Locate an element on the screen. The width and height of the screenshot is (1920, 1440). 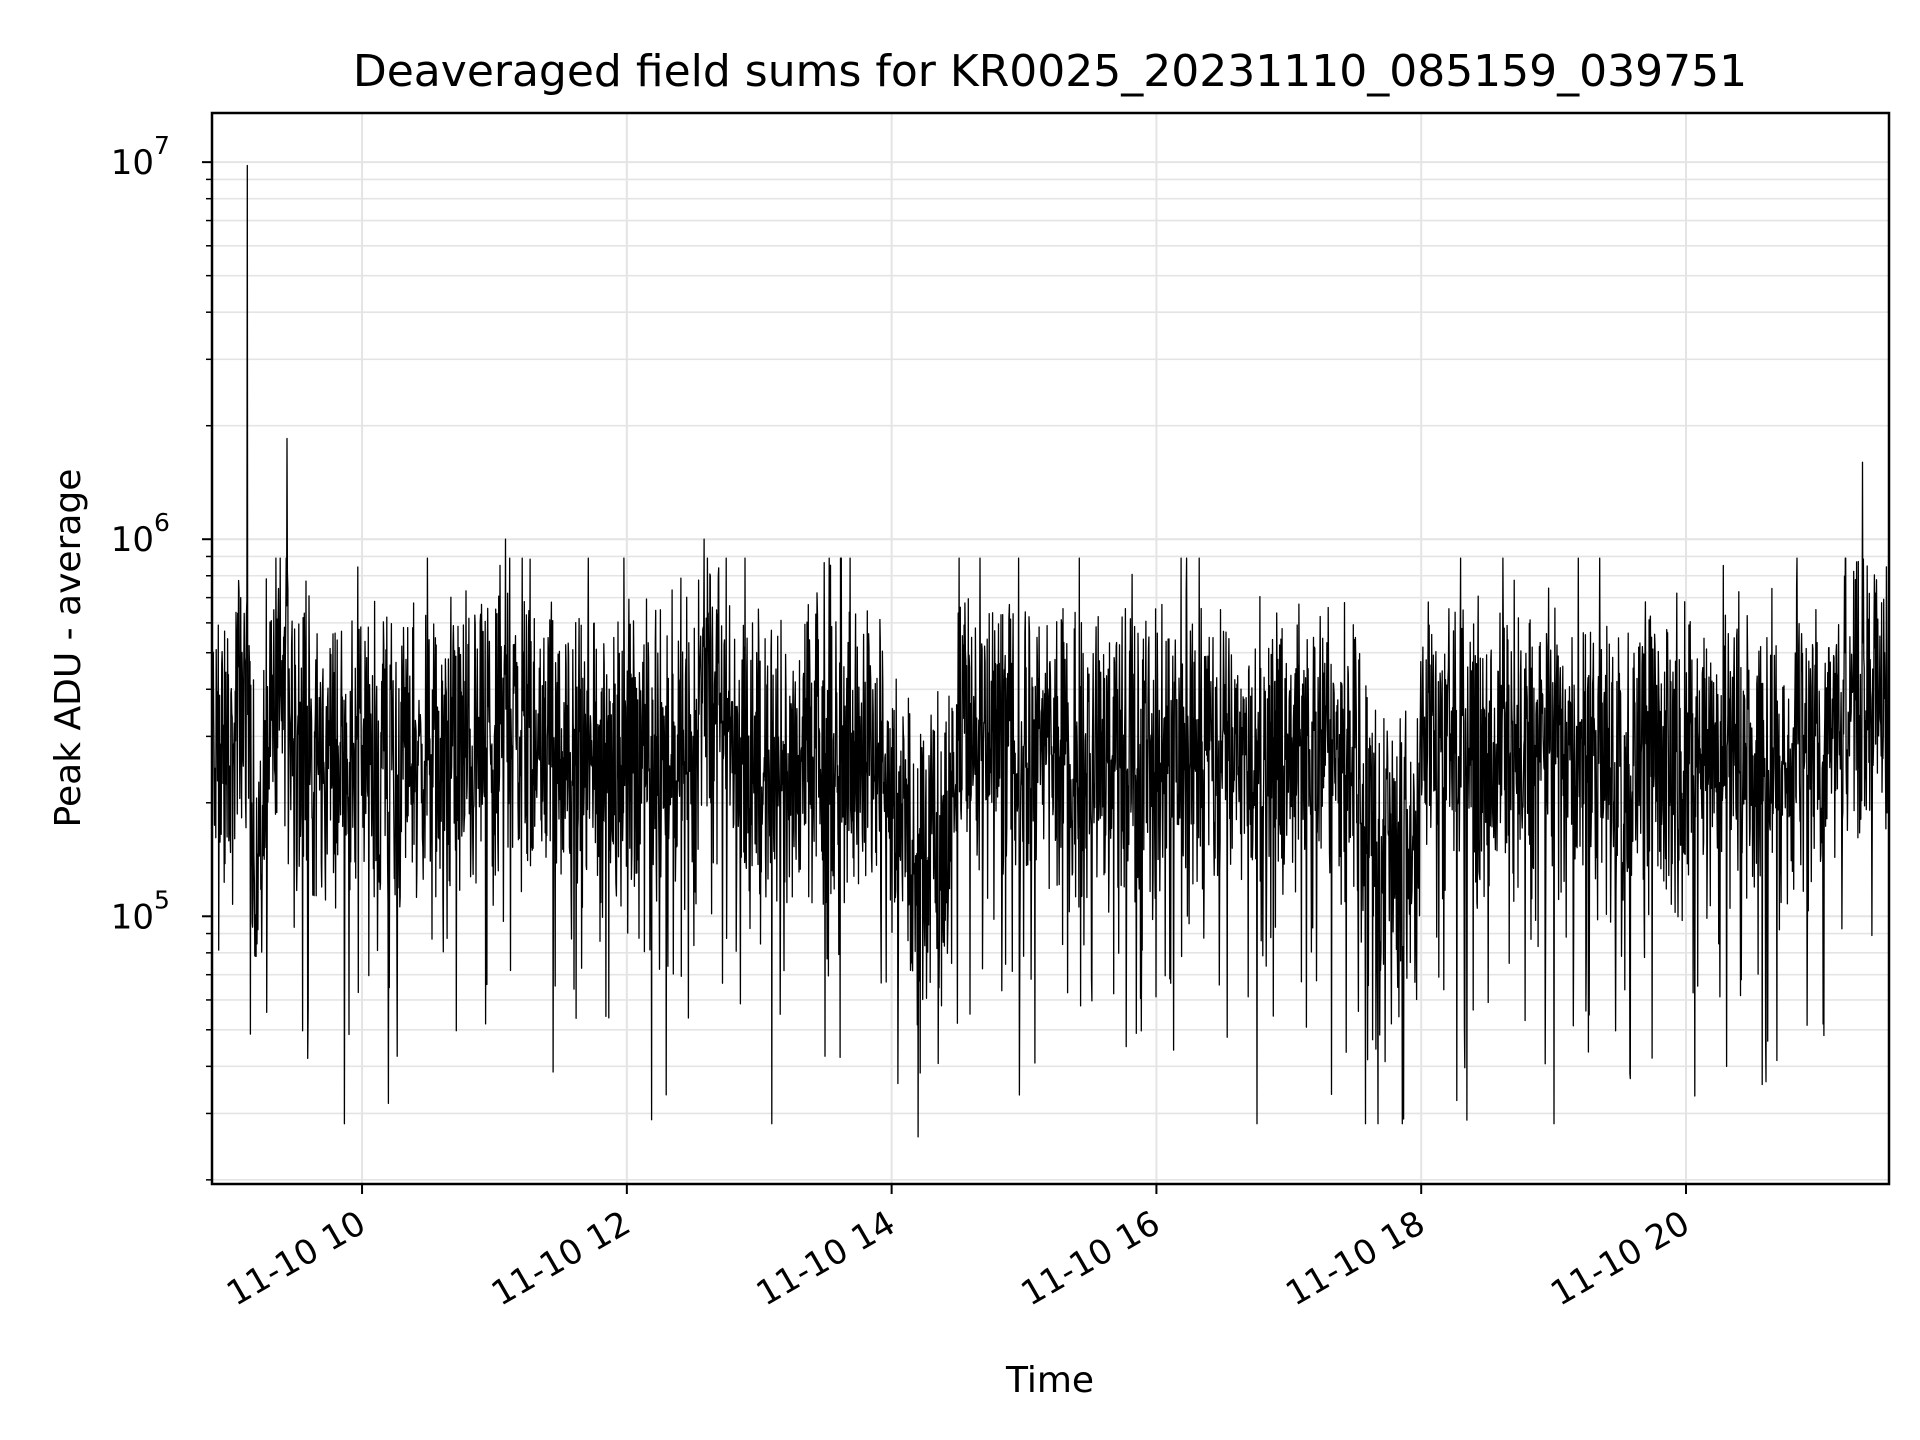
y-tick-label-exponent: 7 is located at coordinates (162, 145).